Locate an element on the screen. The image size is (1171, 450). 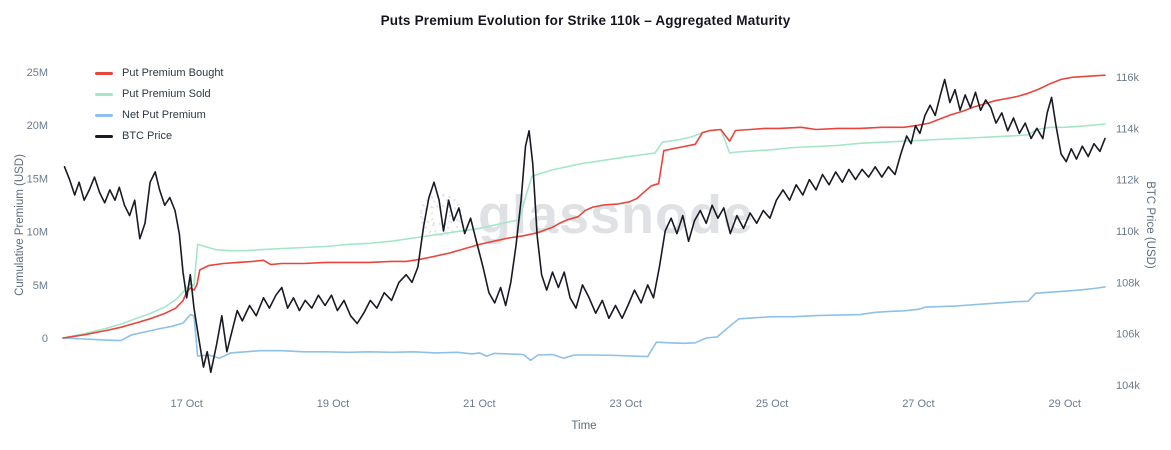
legend-label: BTC Price is located at coordinates (147, 136).